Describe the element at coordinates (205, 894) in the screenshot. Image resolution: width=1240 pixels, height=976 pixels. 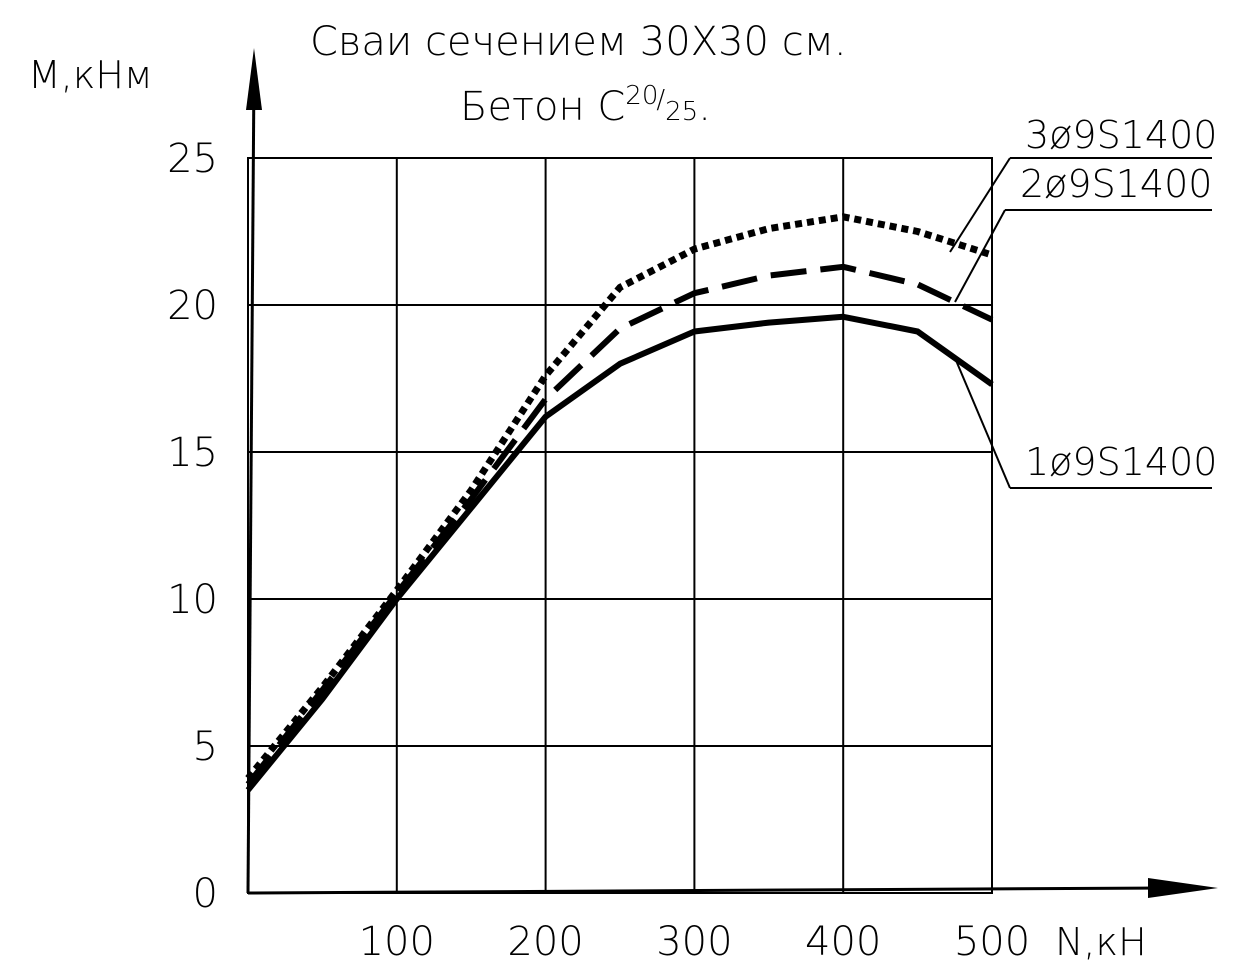
I see `y-tick-label: 0` at that location.